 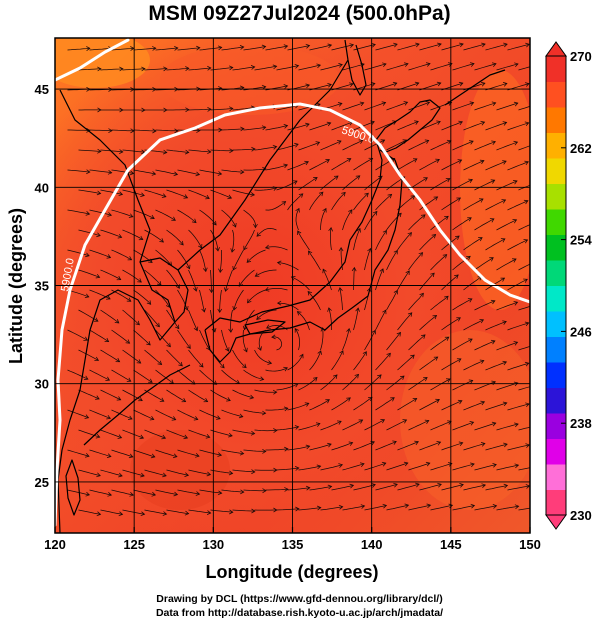 I want to click on y-tick-label: 40, so click(x=42, y=187).